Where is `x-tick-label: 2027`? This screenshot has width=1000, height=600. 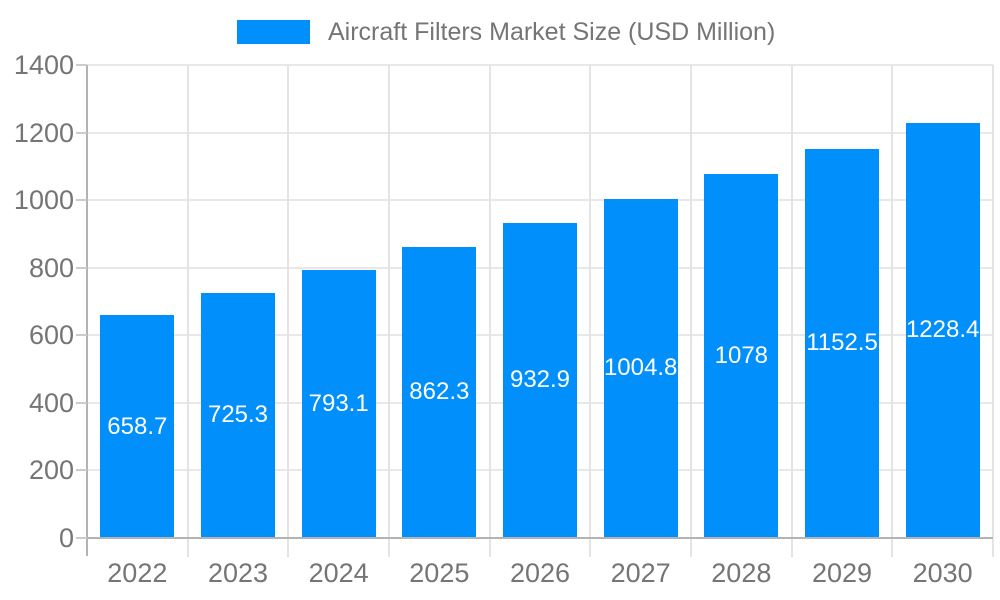
x-tick-label: 2027 is located at coordinates (640, 573).